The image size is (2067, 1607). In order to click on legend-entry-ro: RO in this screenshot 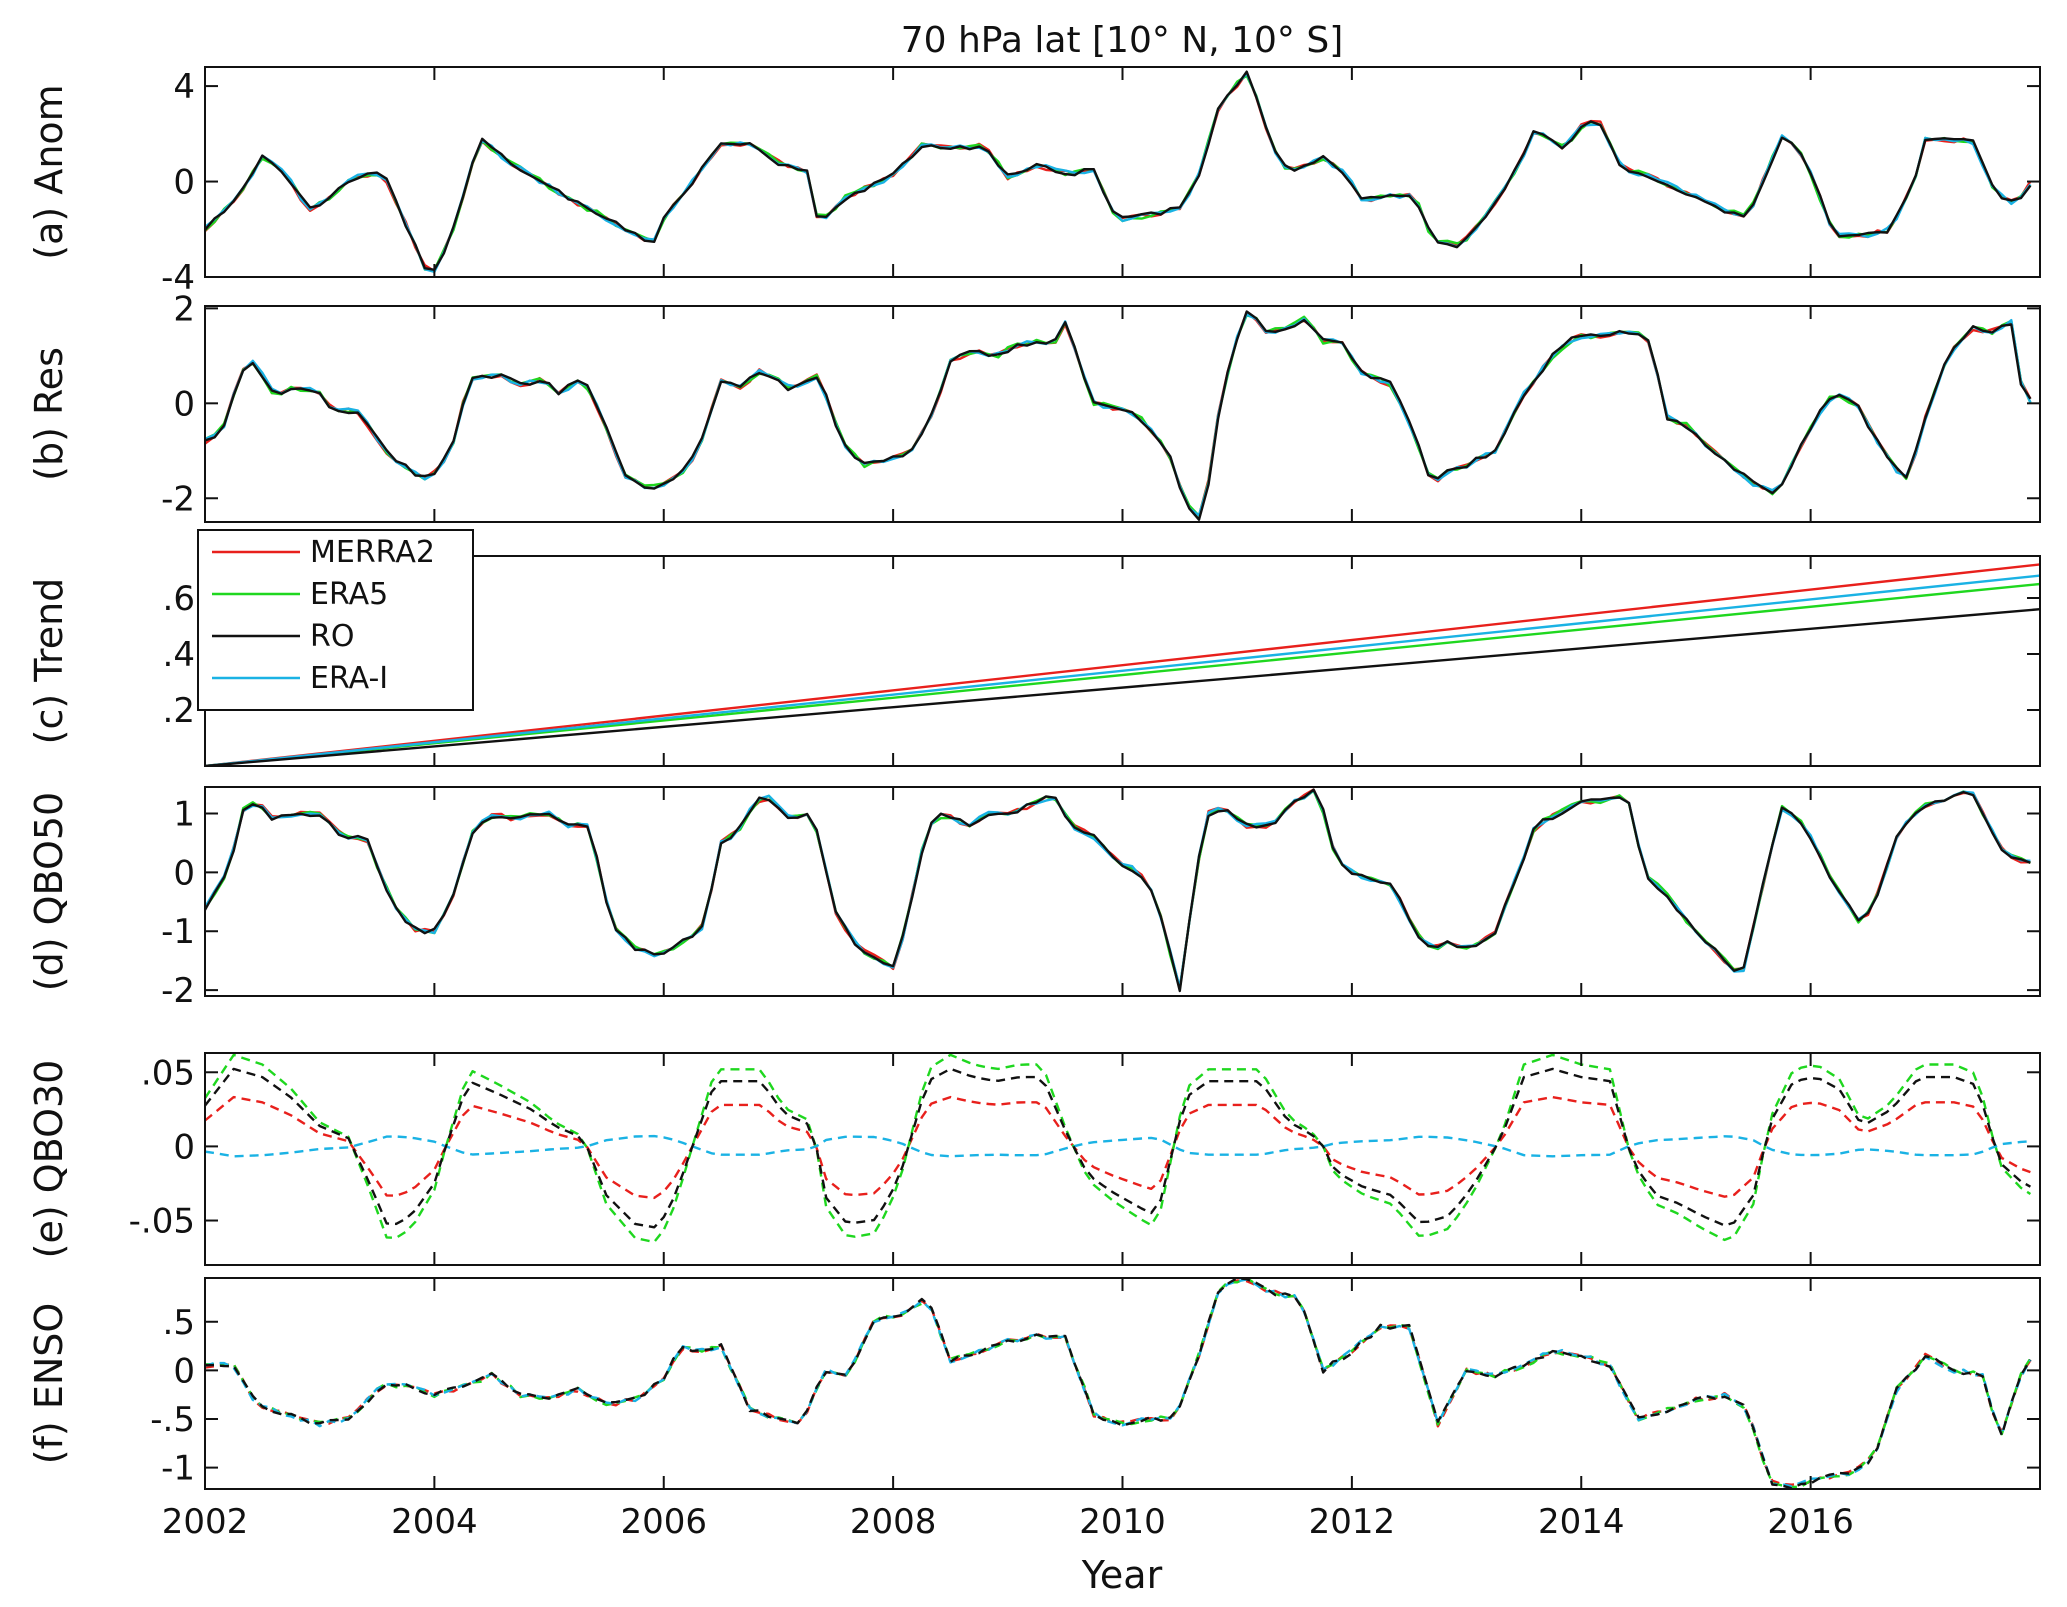, I will do `click(332, 636)`.